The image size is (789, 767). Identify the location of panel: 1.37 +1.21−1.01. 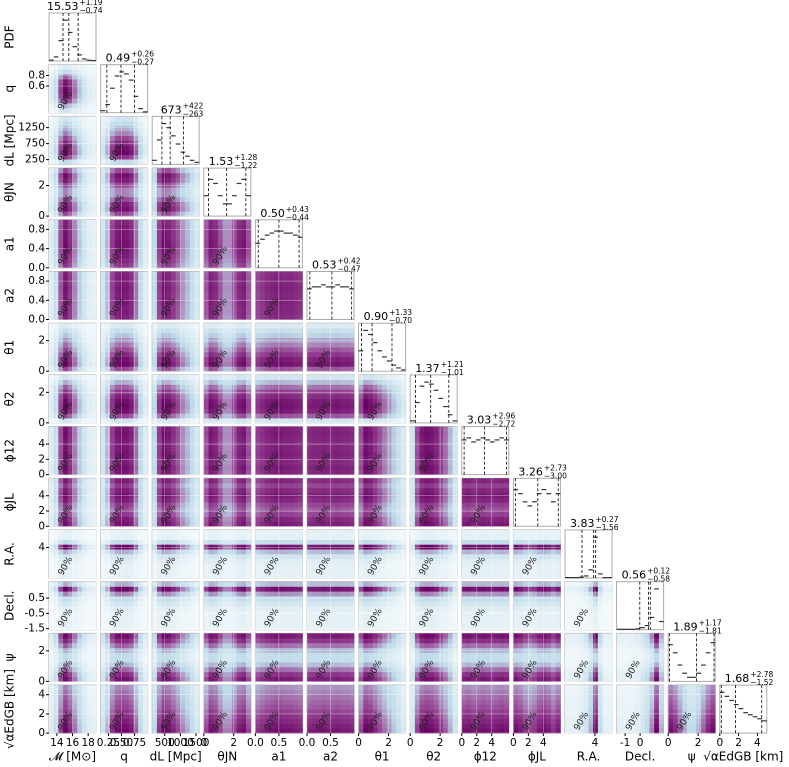
(436, 392).